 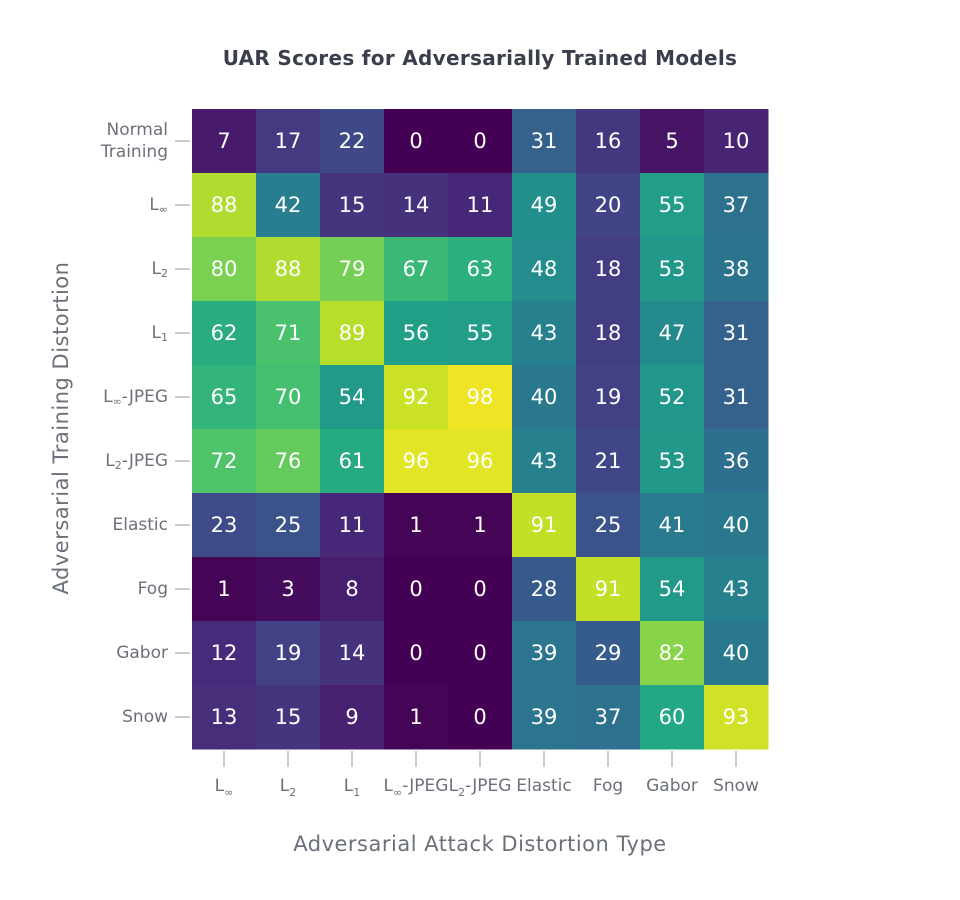 I want to click on heatmap-cell-value: 28, so click(x=544, y=589).